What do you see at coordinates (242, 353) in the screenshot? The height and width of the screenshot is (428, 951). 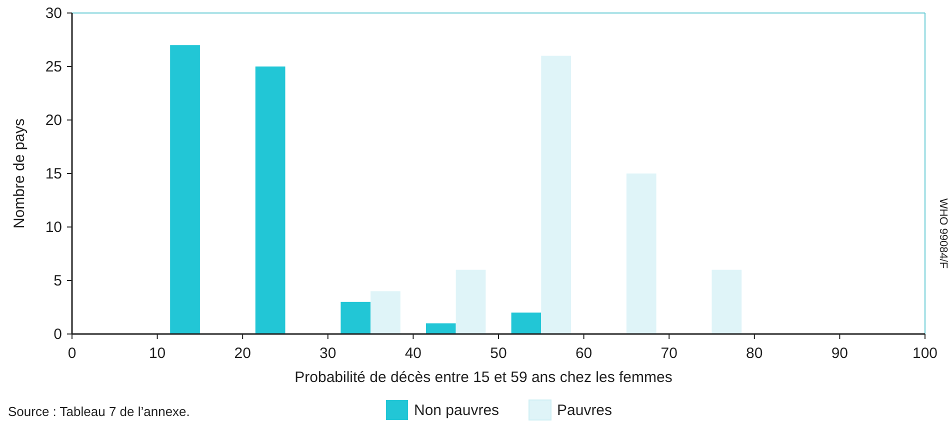 I see `x-tick-label: 20` at bounding box center [242, 353].